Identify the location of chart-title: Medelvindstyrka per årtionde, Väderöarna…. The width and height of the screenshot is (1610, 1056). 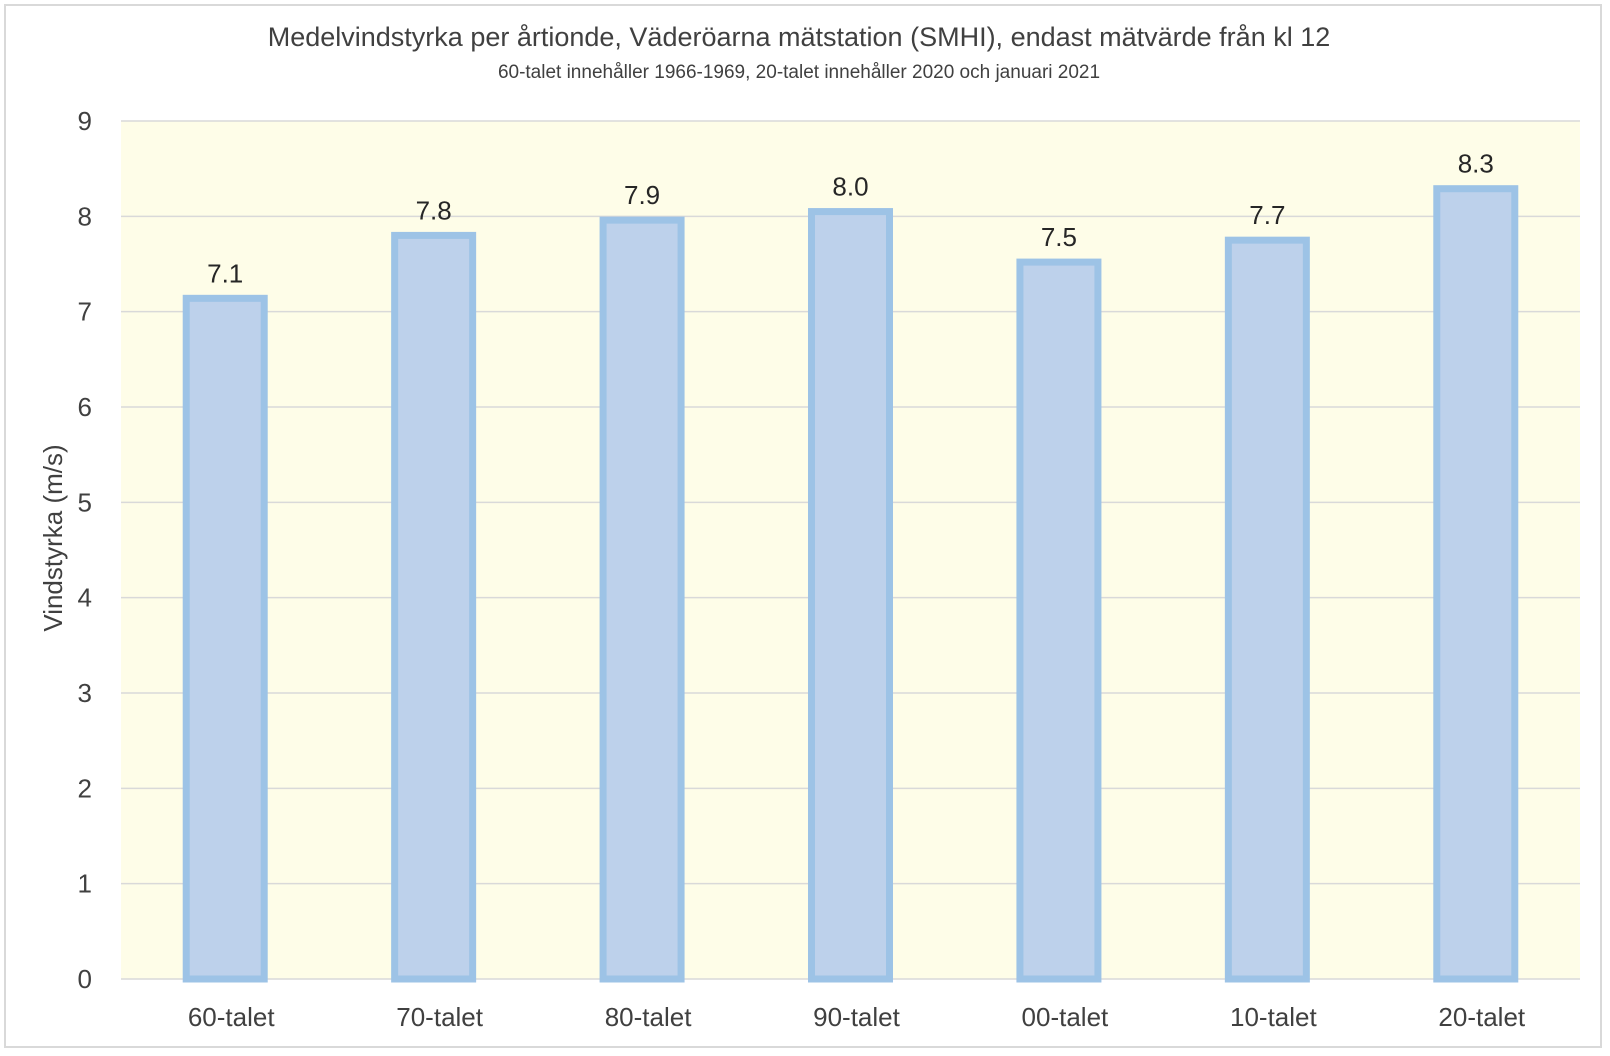
(799, 37).